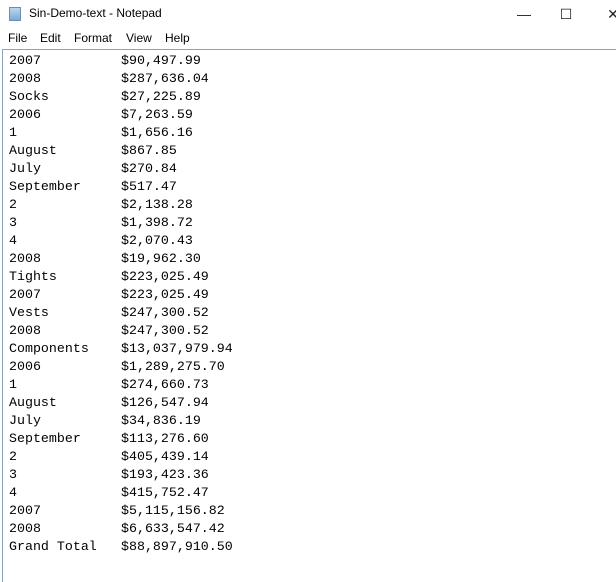  I want to click on menu-help: Help, so click(177, 38).